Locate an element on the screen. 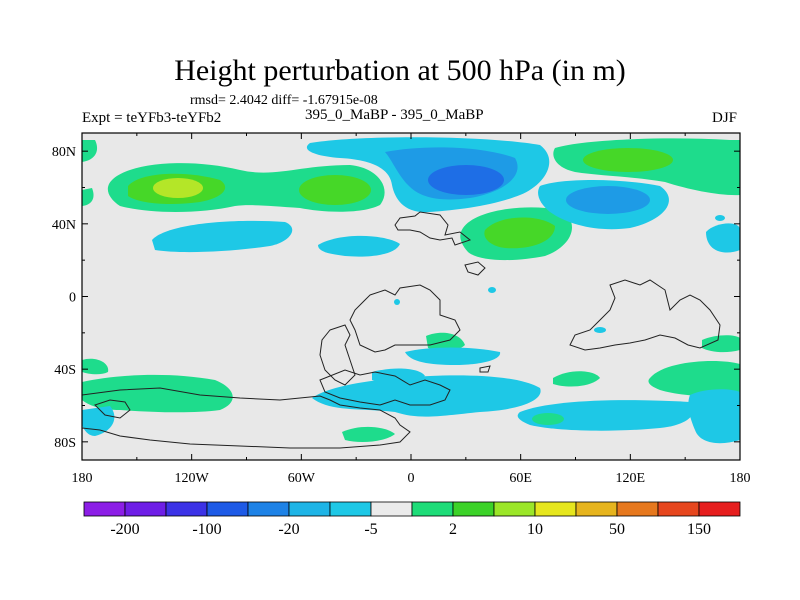 The width and height of the screenshot is (800, 600). colorbar-label: 2 is located at coordinates (453, 529).